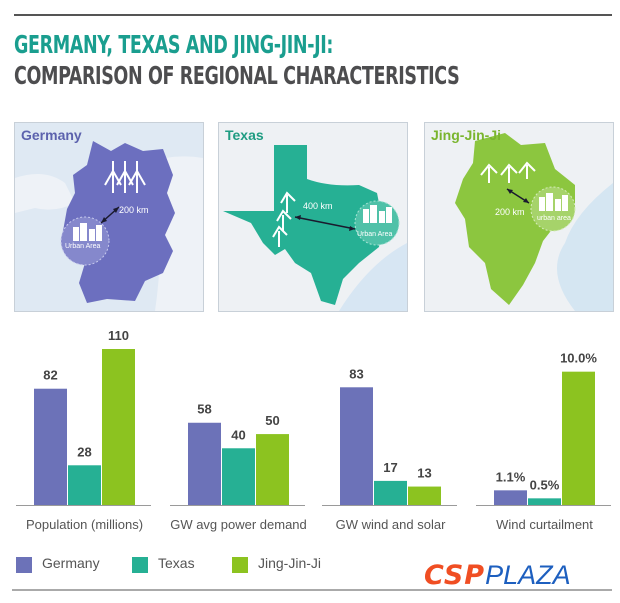  Describe the element at coordinates (545, 484) in the screenshot. I see `data-label: 0.5%` at that location.